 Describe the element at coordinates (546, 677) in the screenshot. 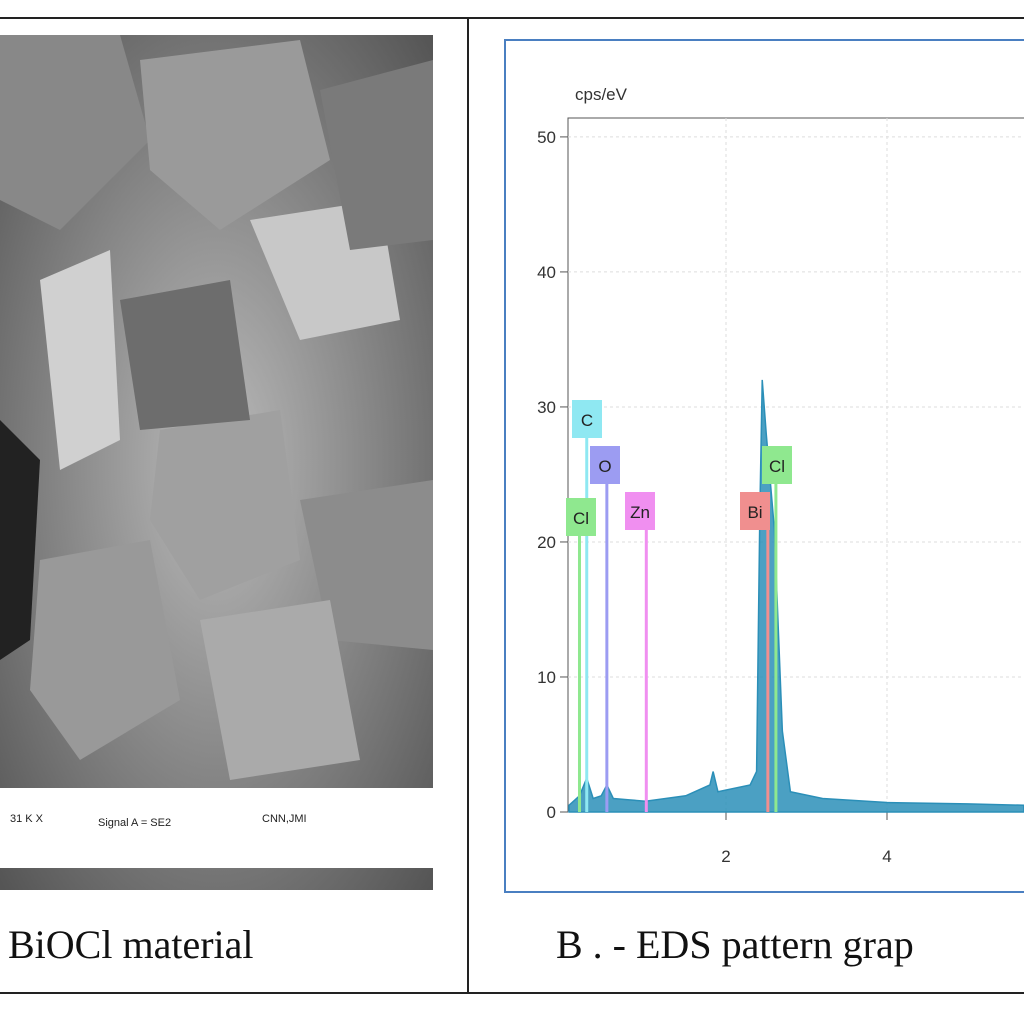

I see `y-tick-label: 10` at that location.